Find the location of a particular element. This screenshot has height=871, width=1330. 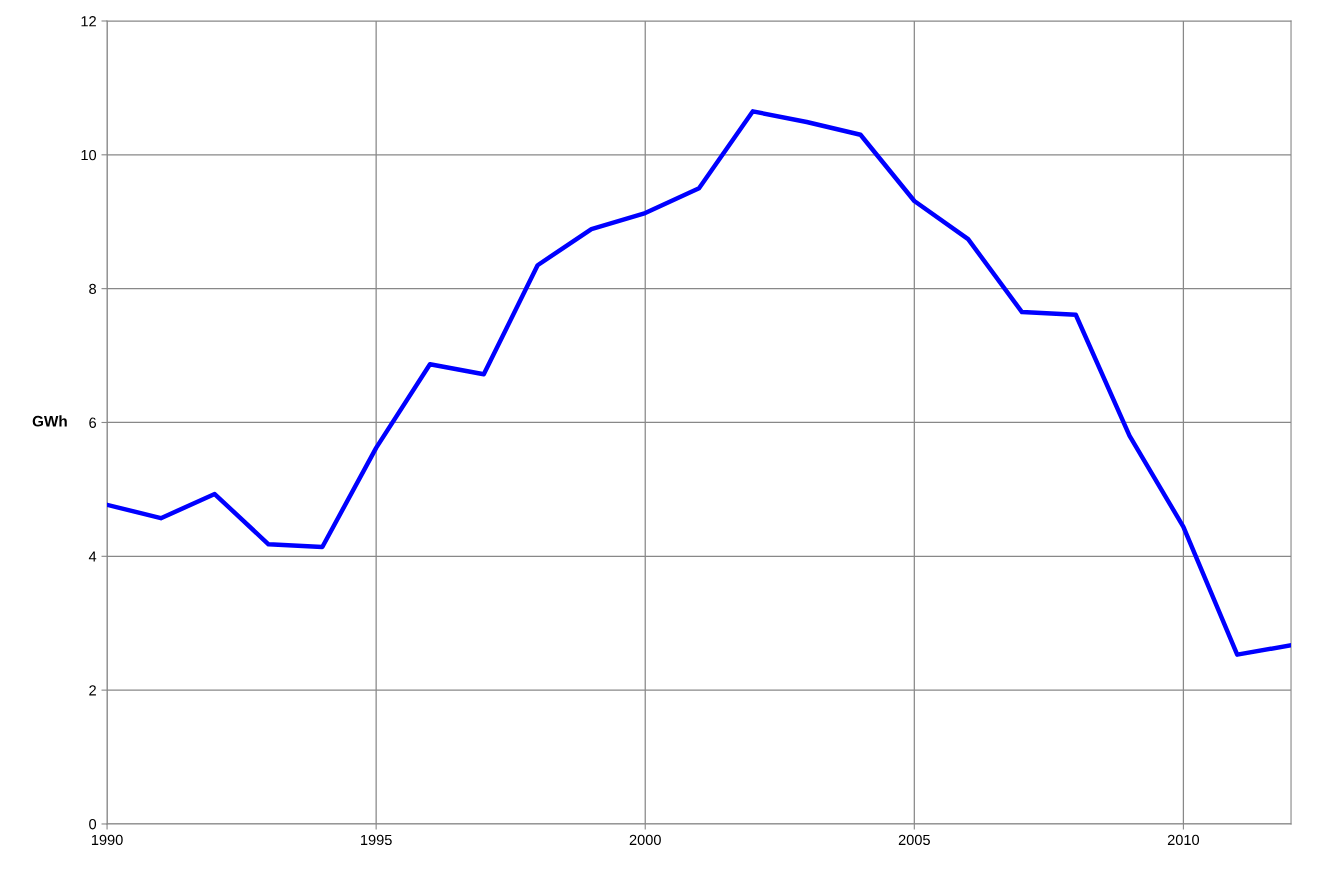

y-tick-label: 4 is located at coordinates (92, 556).